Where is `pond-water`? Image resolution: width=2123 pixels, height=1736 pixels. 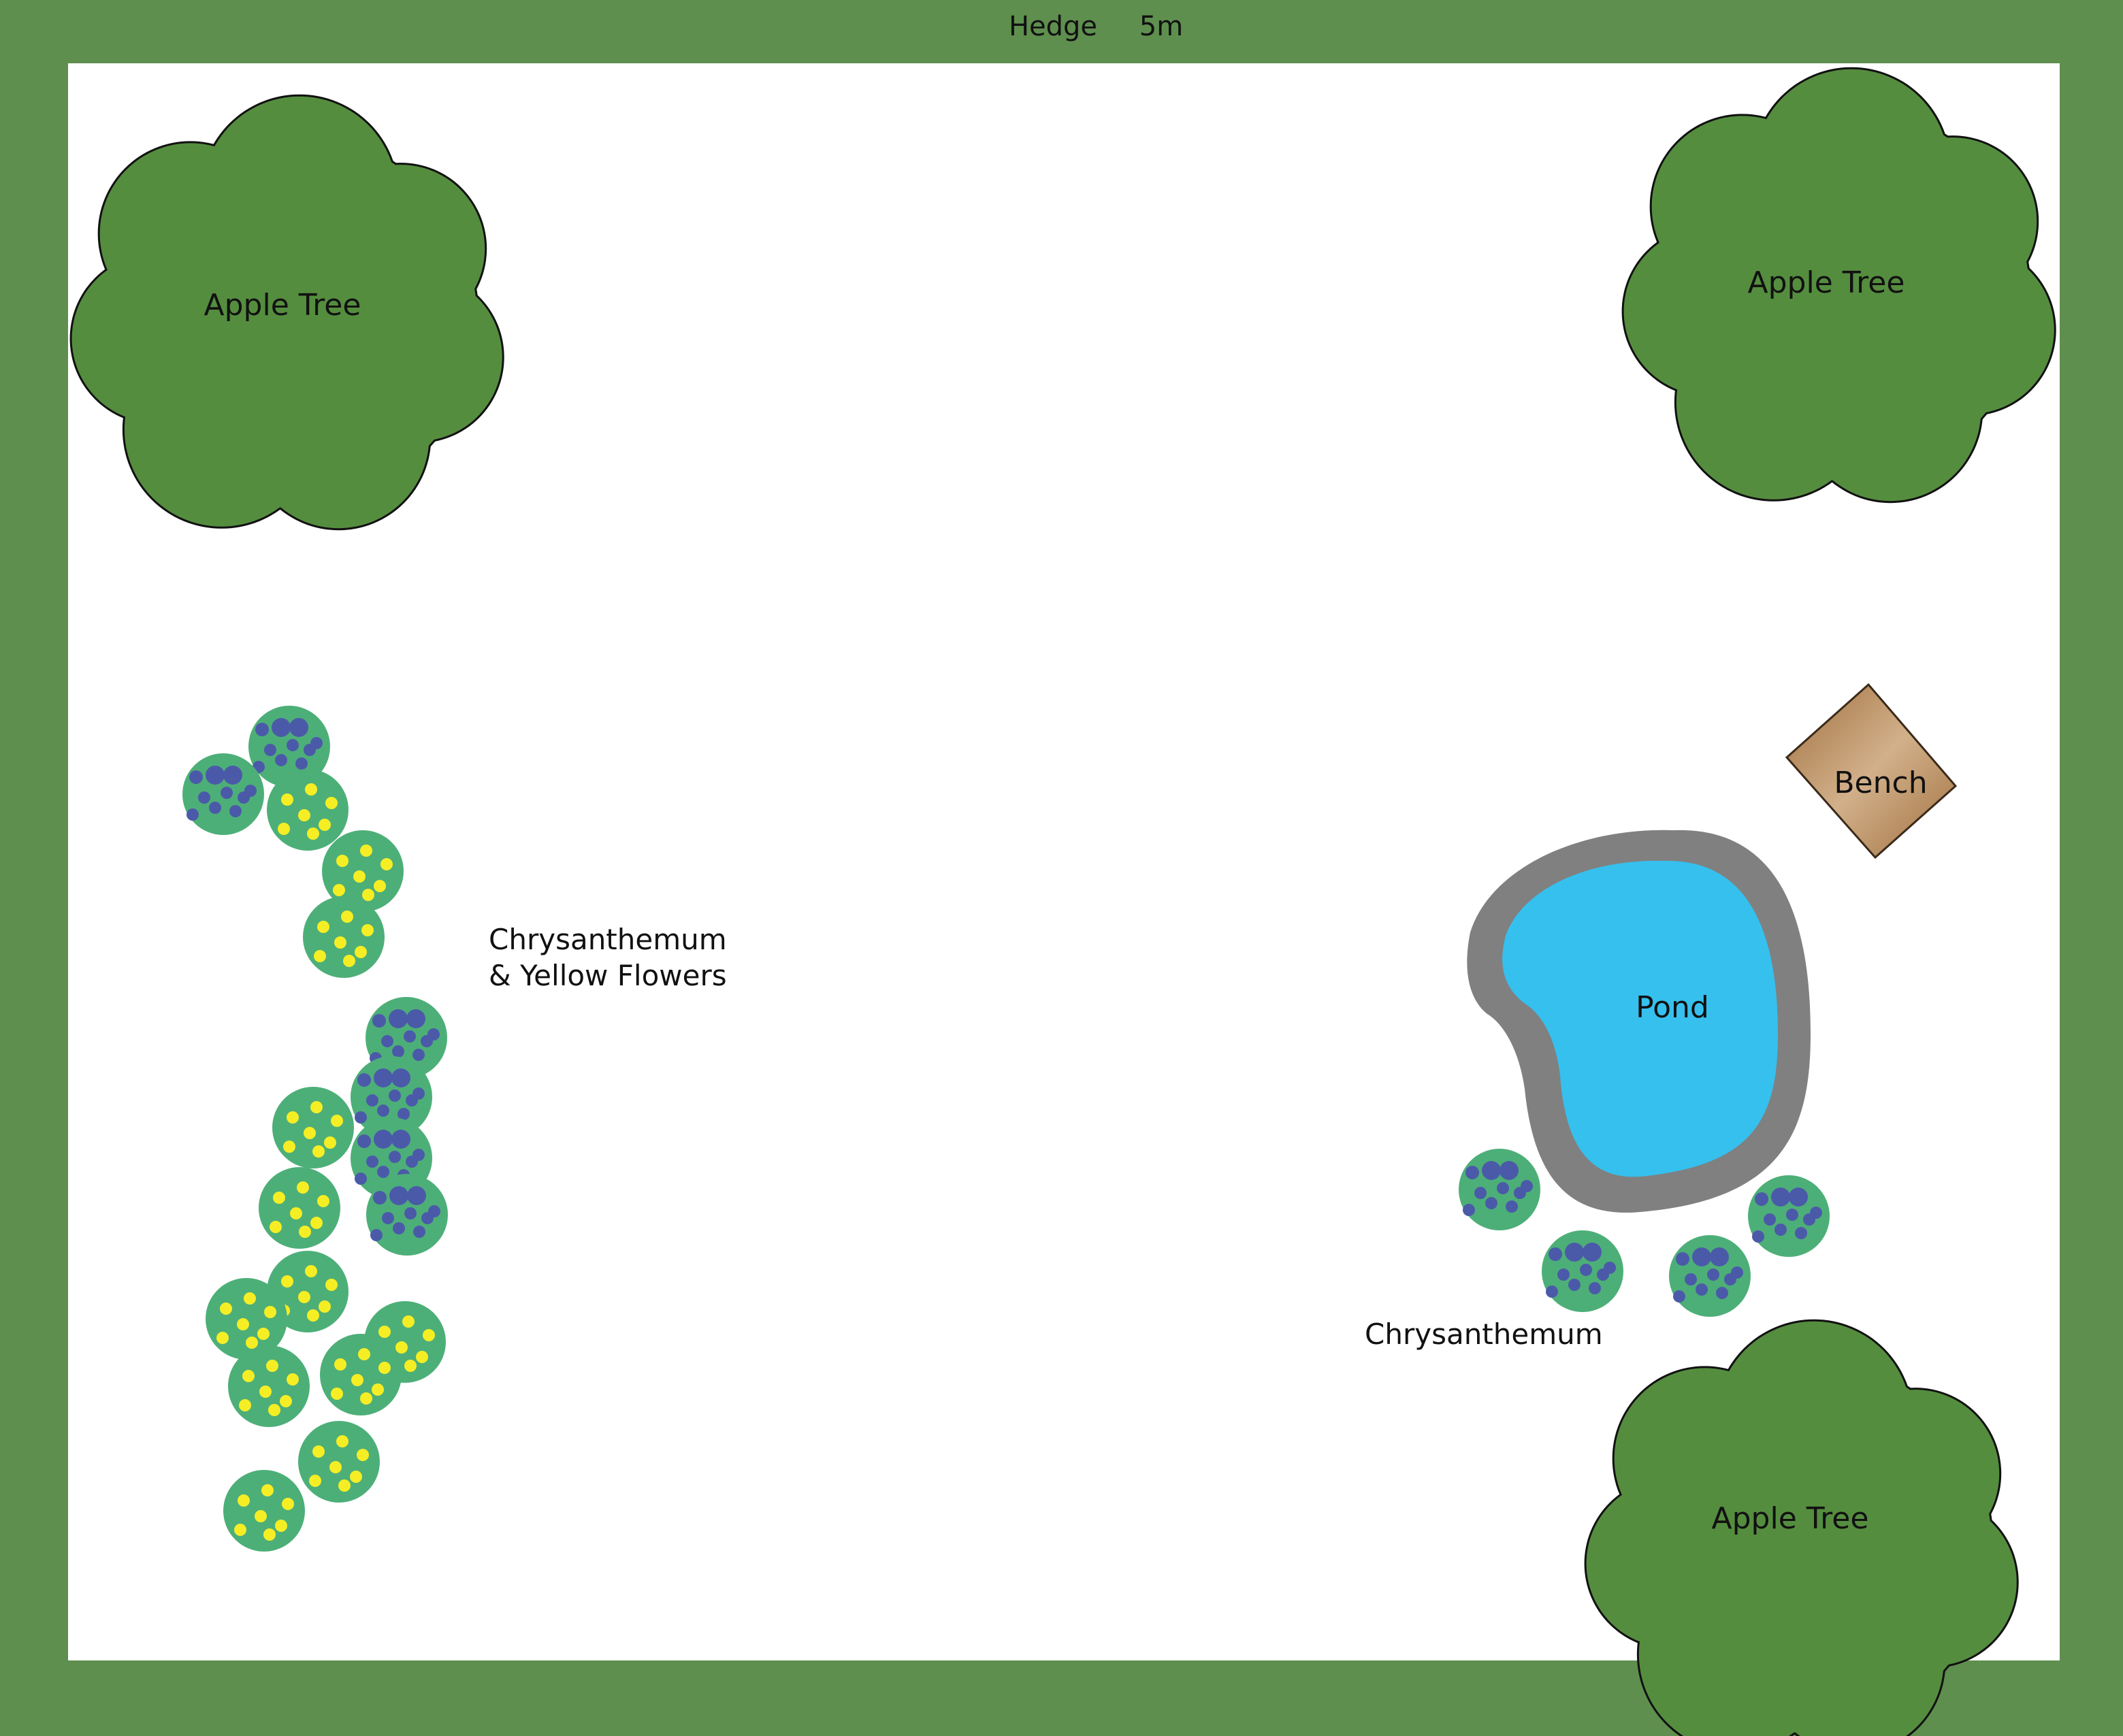 pond-water is located at coordinates (1640, 1018).